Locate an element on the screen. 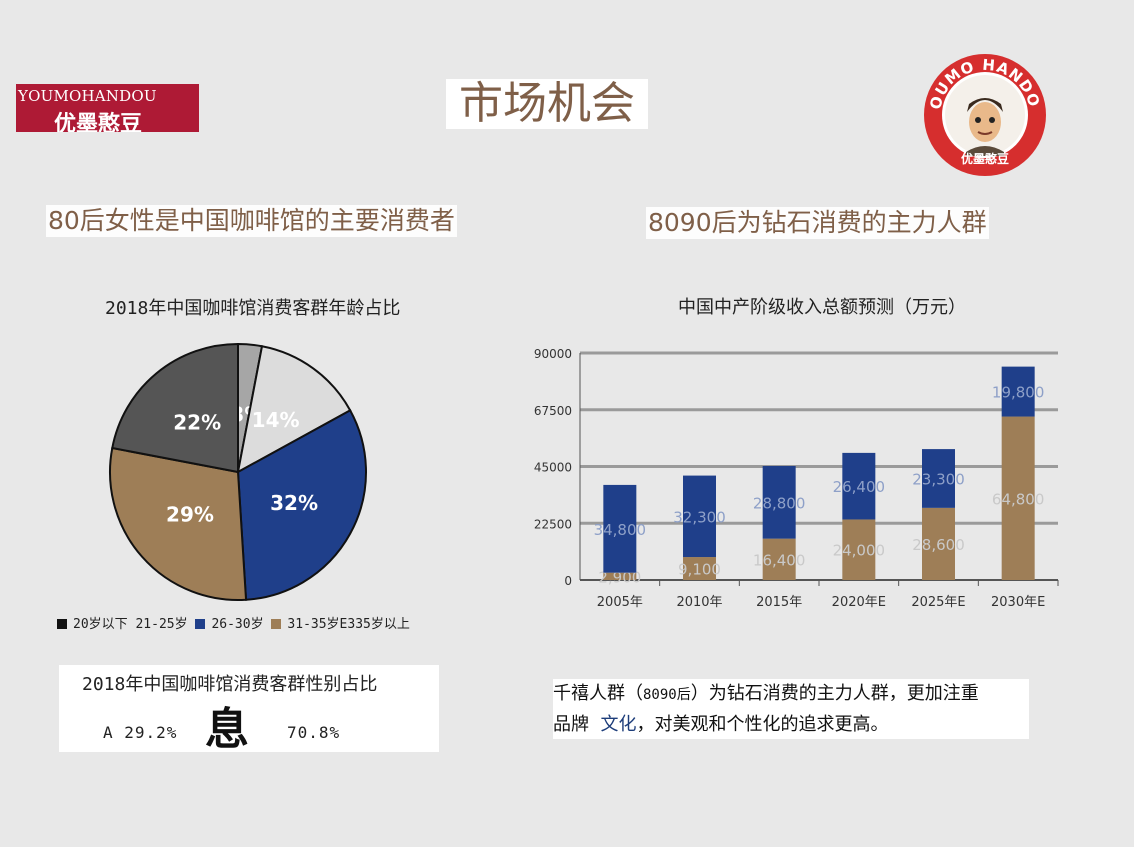 The height and width of the screenshot is (847, 1134). legend-item-31-plus: 31-35岁E335岁以上 is located at coordinates (340, 624).